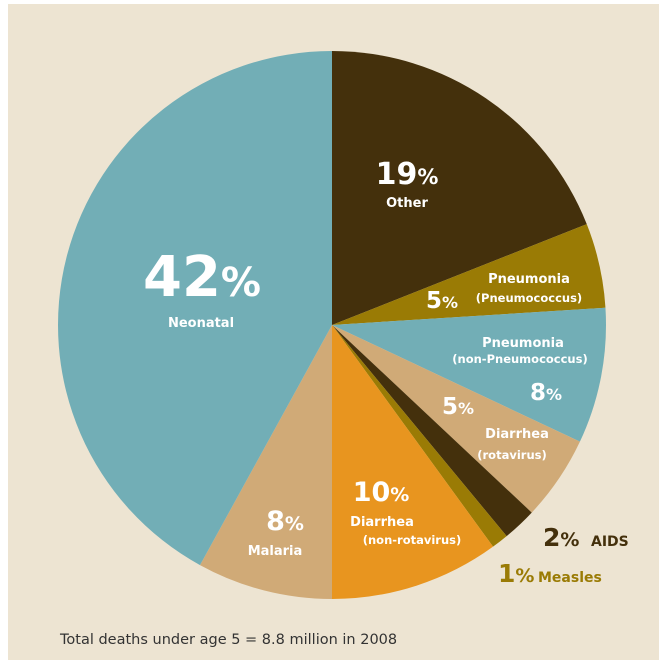 Image resolution: width=667 pixels, height=672 pixels. I want to click on category-label-pneumonia-pneumococcus: Pneumonia, so click(529, 279).